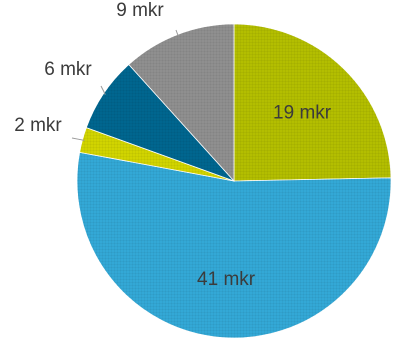  Describe the element at coordinates (125, 85) in the screenshot. I see `pie-leader-lines` at that location.